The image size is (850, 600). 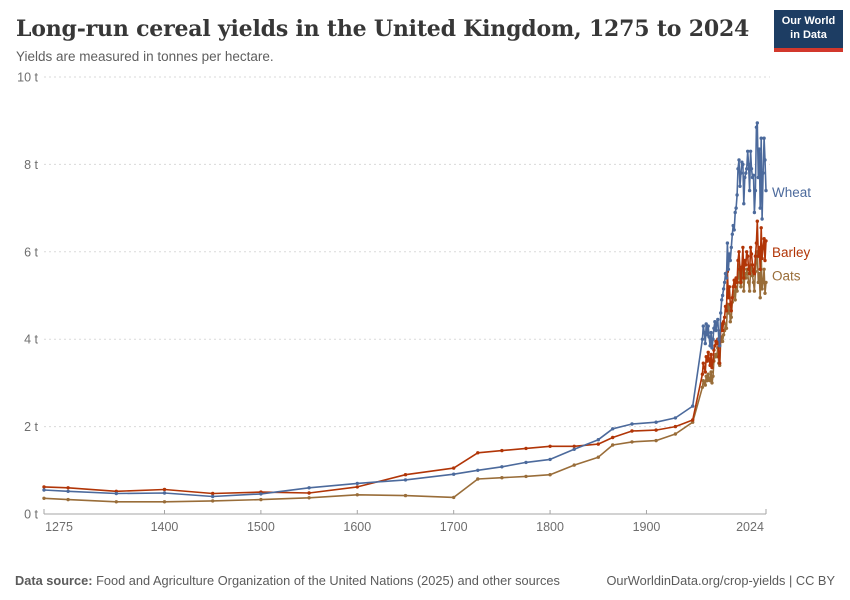 I want to click on attribution: OurWorldinData.org/crop-yields | CC BY, so click(x=720, y=580).